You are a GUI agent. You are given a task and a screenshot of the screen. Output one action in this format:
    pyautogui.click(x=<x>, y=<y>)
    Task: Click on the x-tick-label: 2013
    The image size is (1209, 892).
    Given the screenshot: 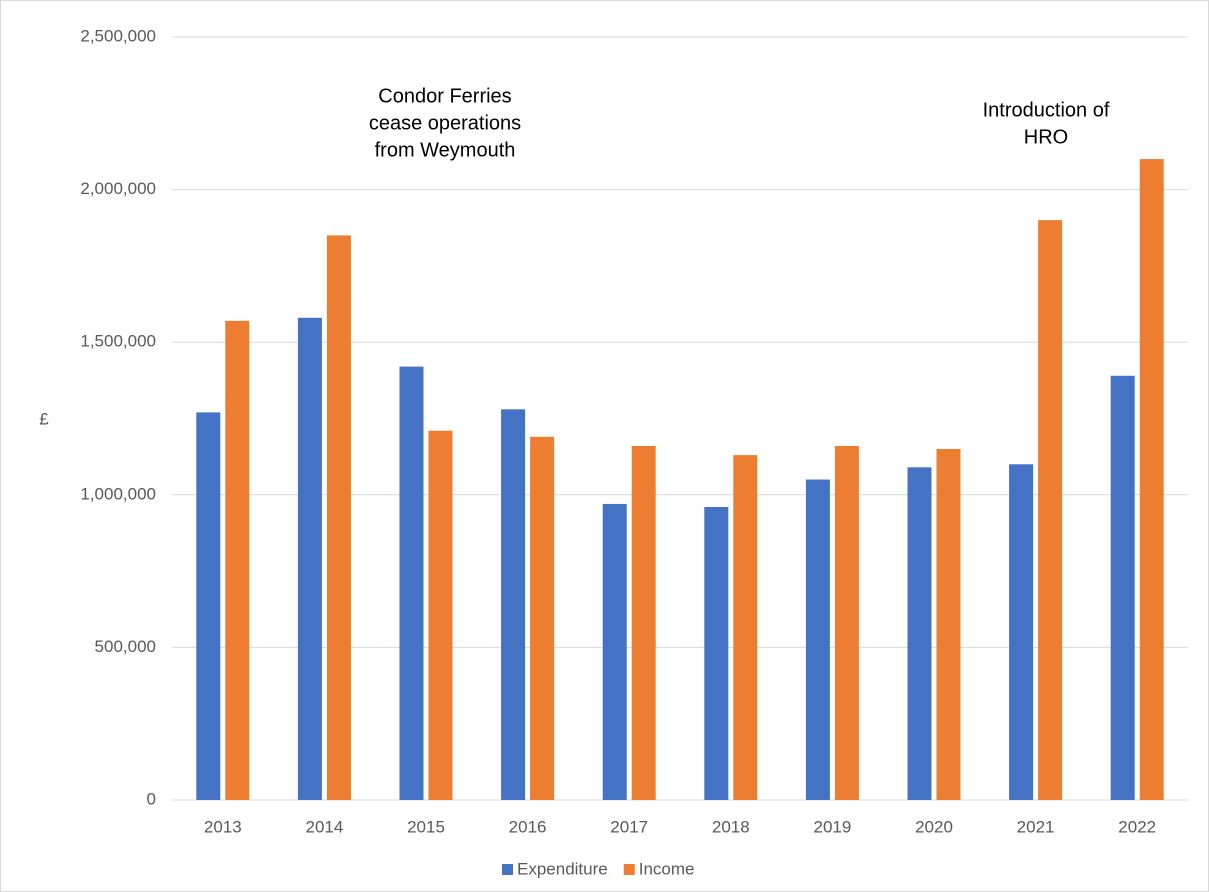 What is the action you would take?
    pyautogui.click(x=223, y=826)
    